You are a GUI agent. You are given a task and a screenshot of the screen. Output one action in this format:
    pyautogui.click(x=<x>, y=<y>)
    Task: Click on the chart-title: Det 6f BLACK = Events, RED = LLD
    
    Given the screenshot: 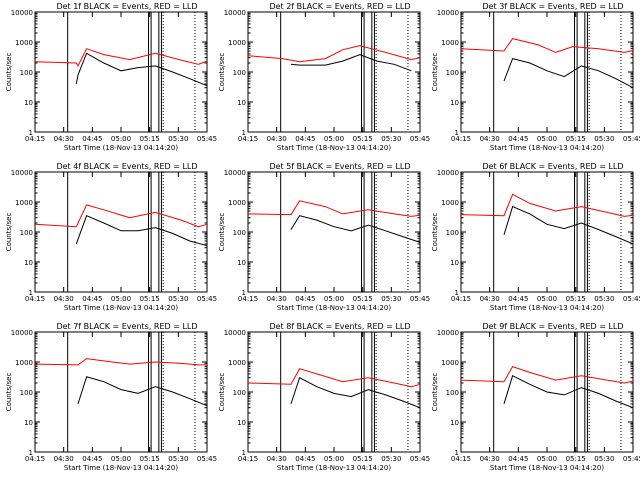 What is the action you would take?
    pyautogui.click(x=552, y=166)
    